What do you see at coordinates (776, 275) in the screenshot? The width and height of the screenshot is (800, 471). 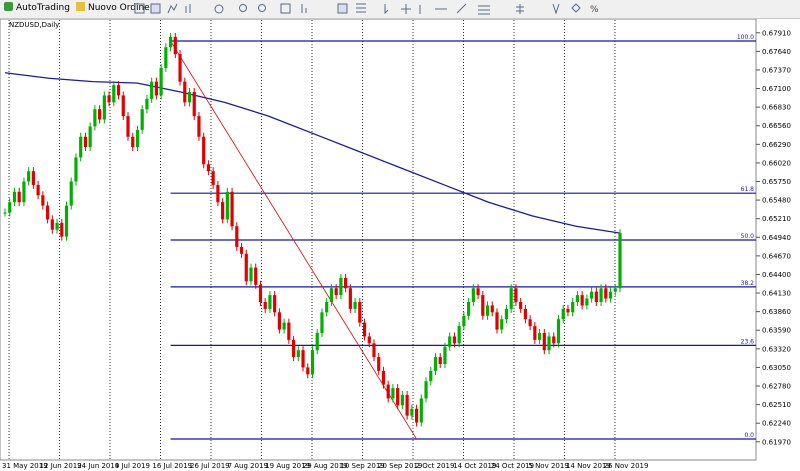 I see `y-tick-label: 0.64400` at bounding box center [776, 275].